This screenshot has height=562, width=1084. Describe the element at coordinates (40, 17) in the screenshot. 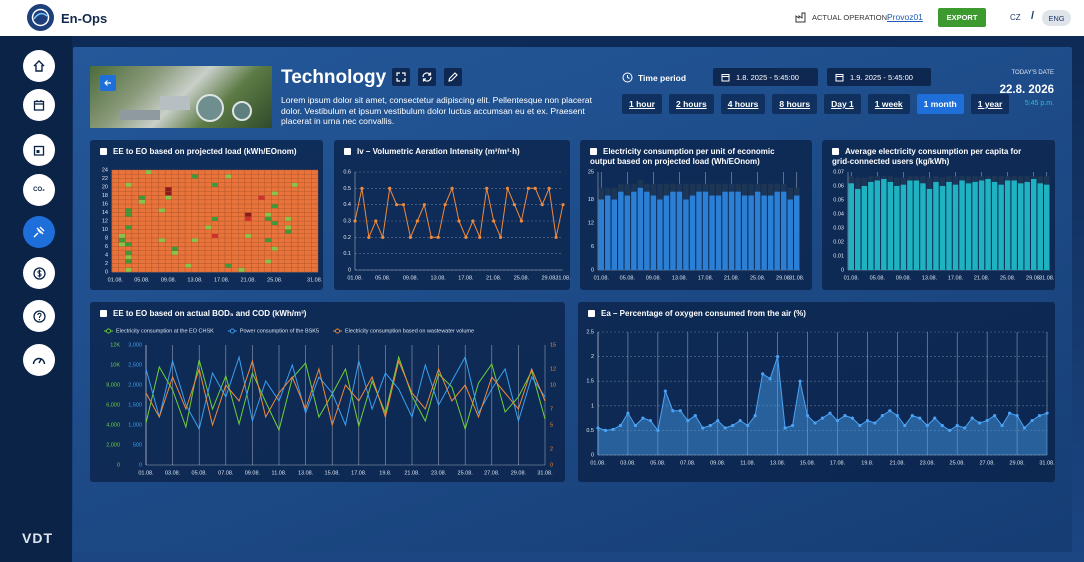

I see `logo` at that location.